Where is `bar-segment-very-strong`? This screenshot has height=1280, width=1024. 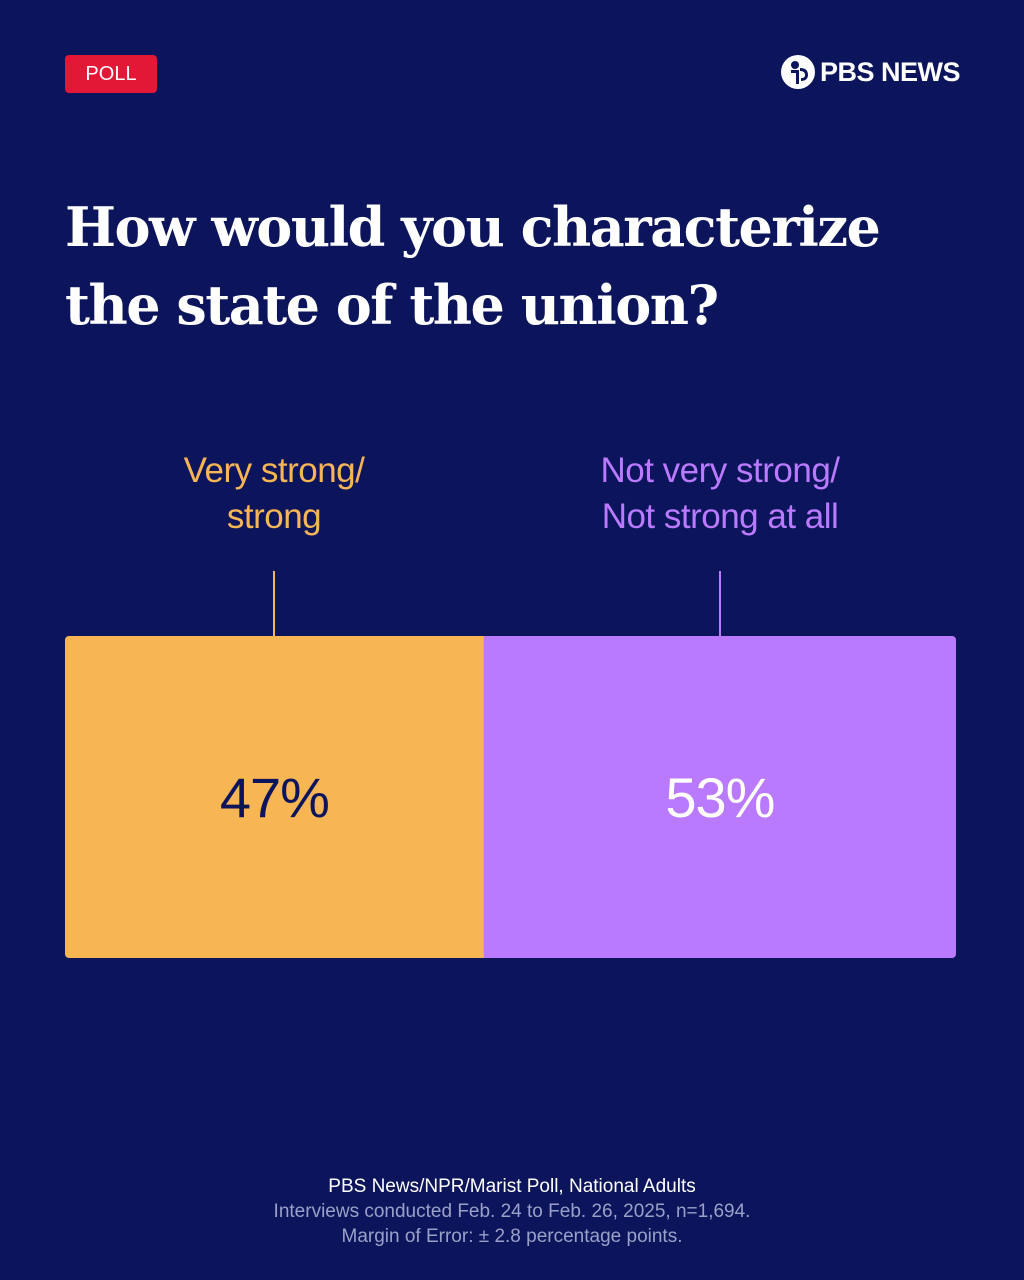
bar-segment-very-strong is located at coordinates (275, 797).